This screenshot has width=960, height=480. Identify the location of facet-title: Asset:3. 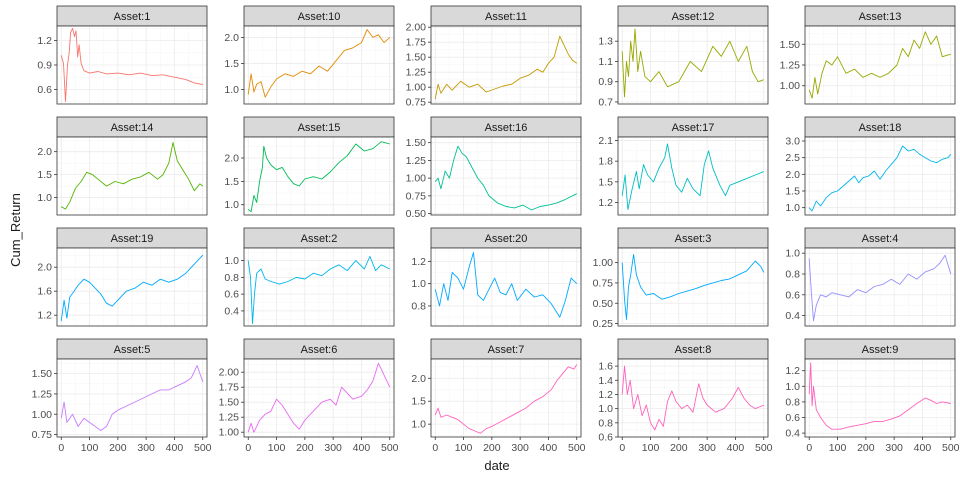
(693, 239).